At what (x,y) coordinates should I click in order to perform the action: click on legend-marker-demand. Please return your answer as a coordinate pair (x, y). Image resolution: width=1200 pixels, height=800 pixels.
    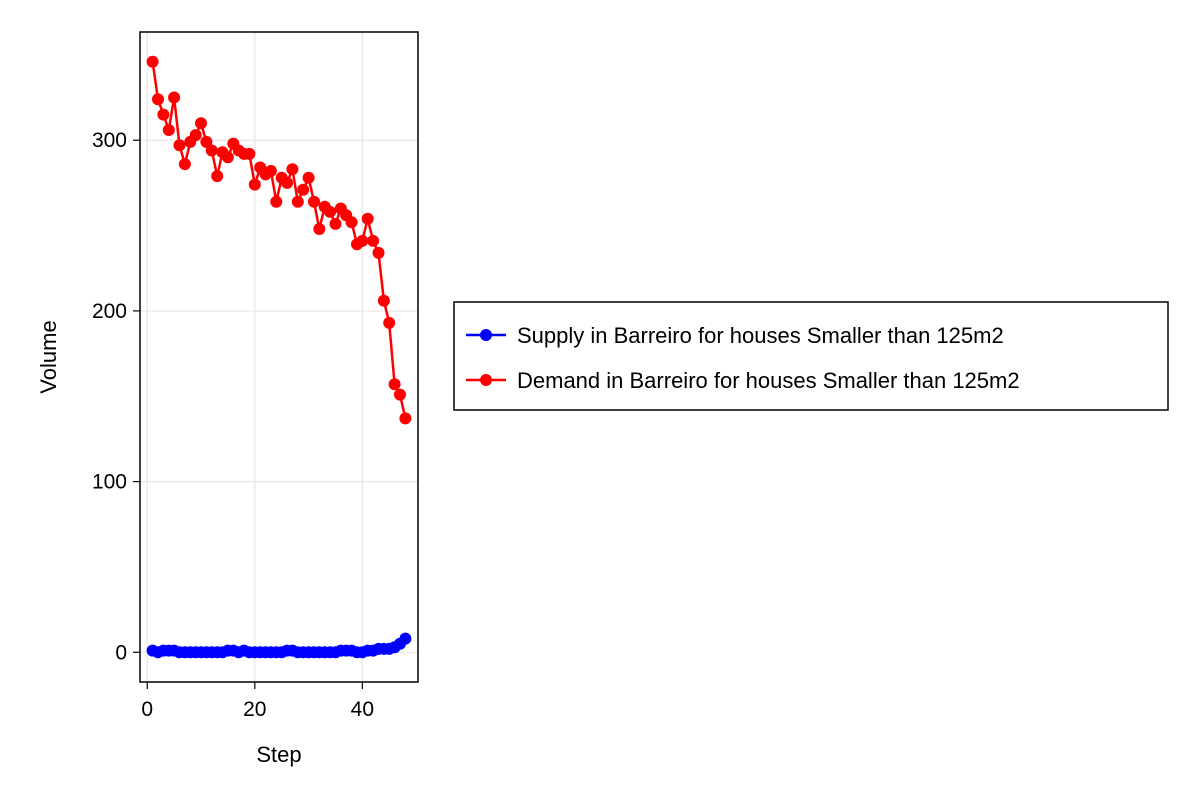
    Looking at the image, I should click on (486, 380).